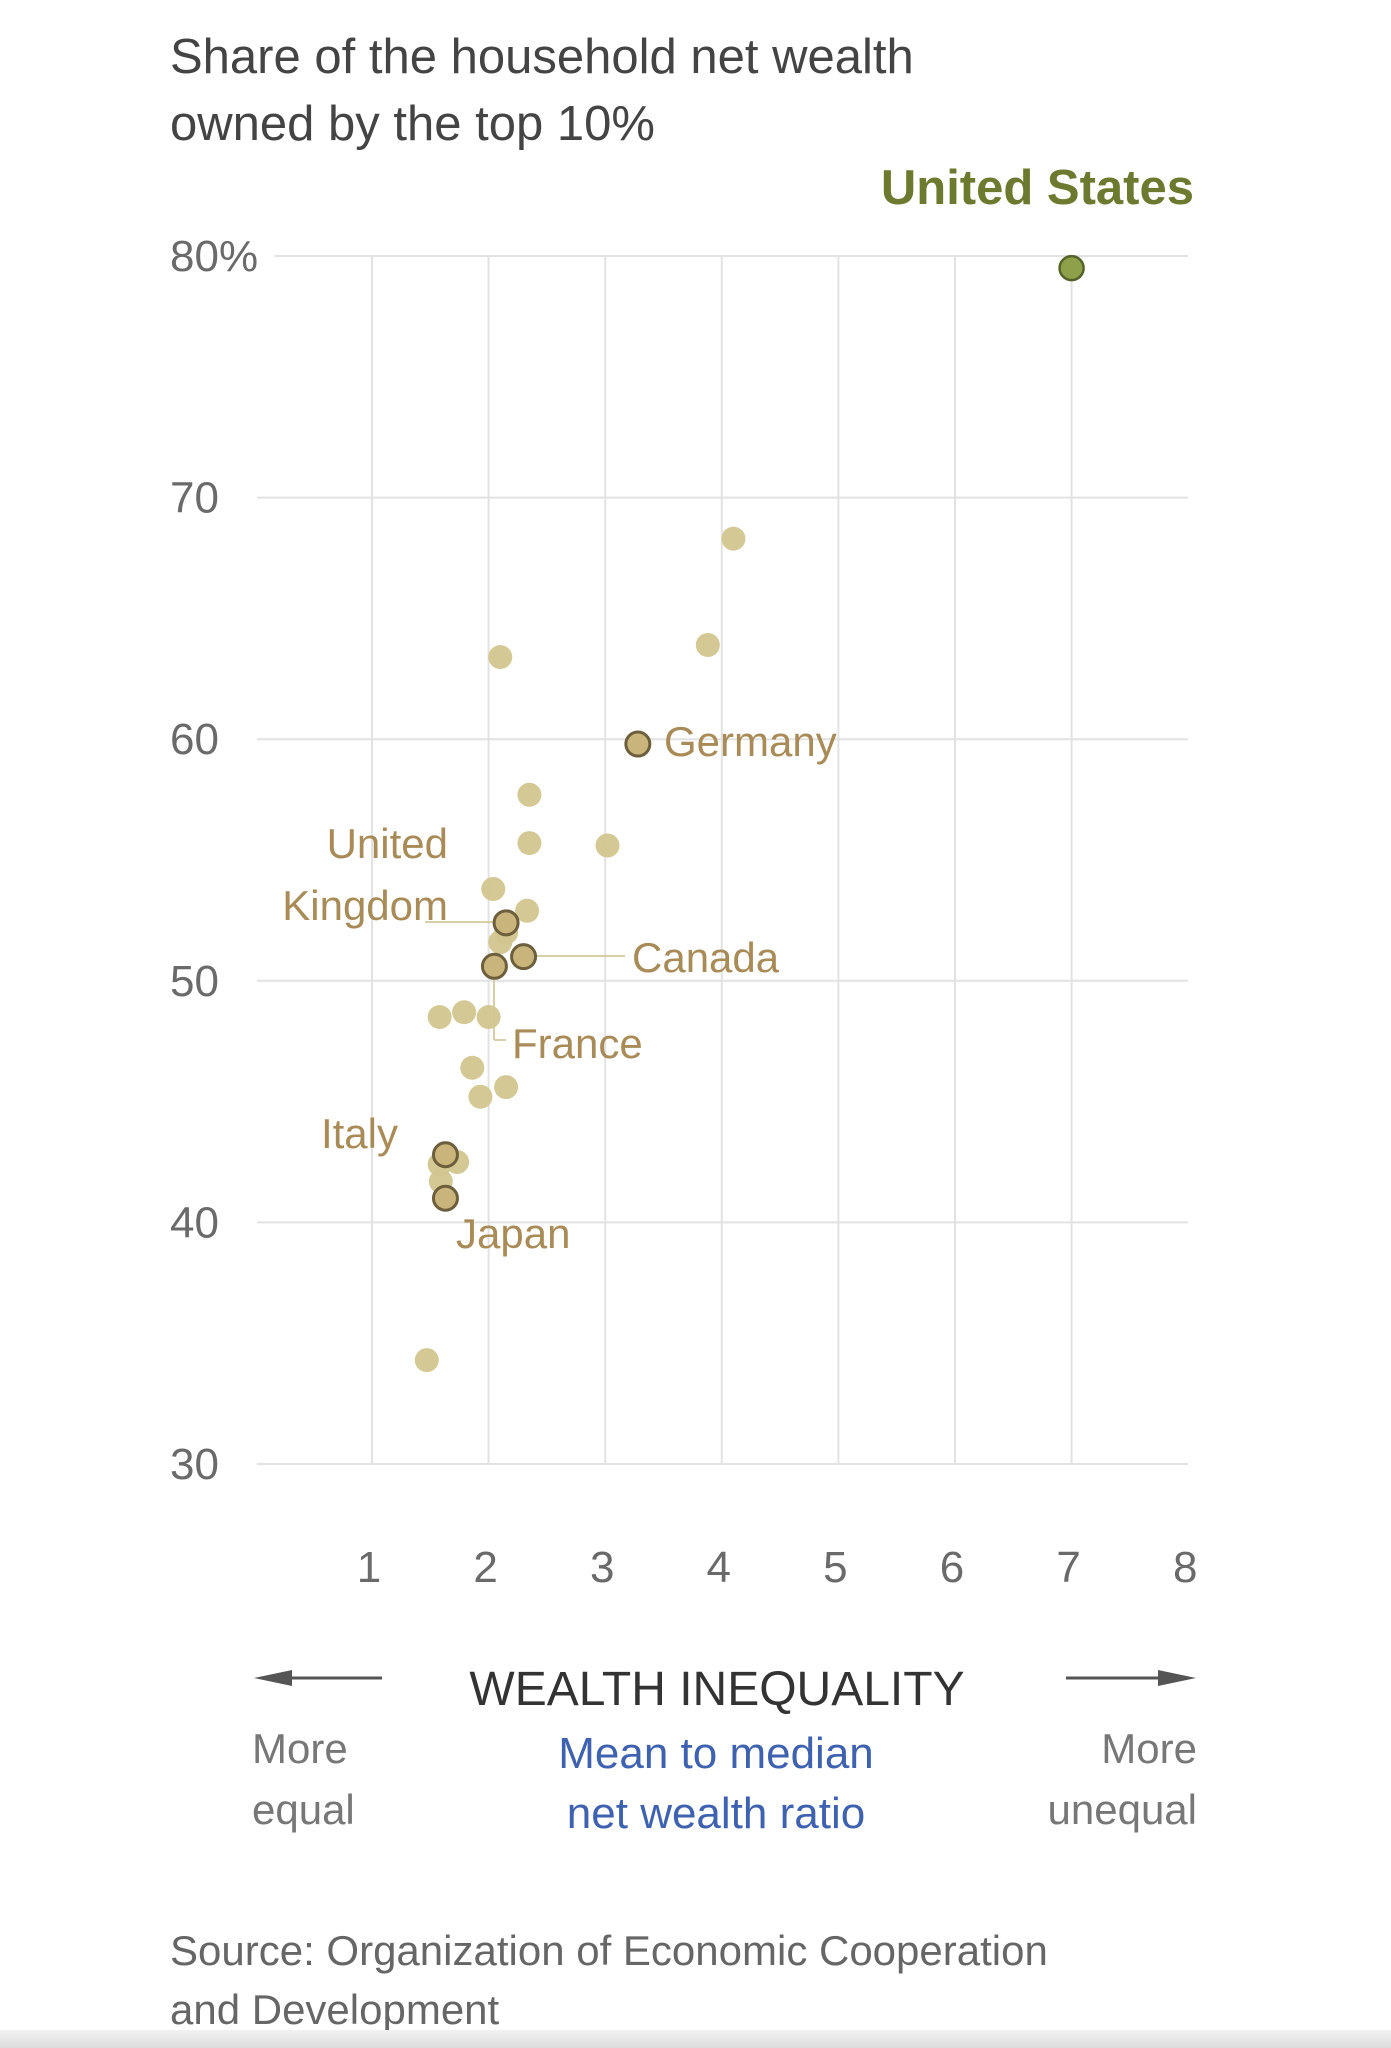  What do you see at coordinates (706, 957) in the screenshot?
I see `label-canada: Canada` at bounding box center [706, 957].